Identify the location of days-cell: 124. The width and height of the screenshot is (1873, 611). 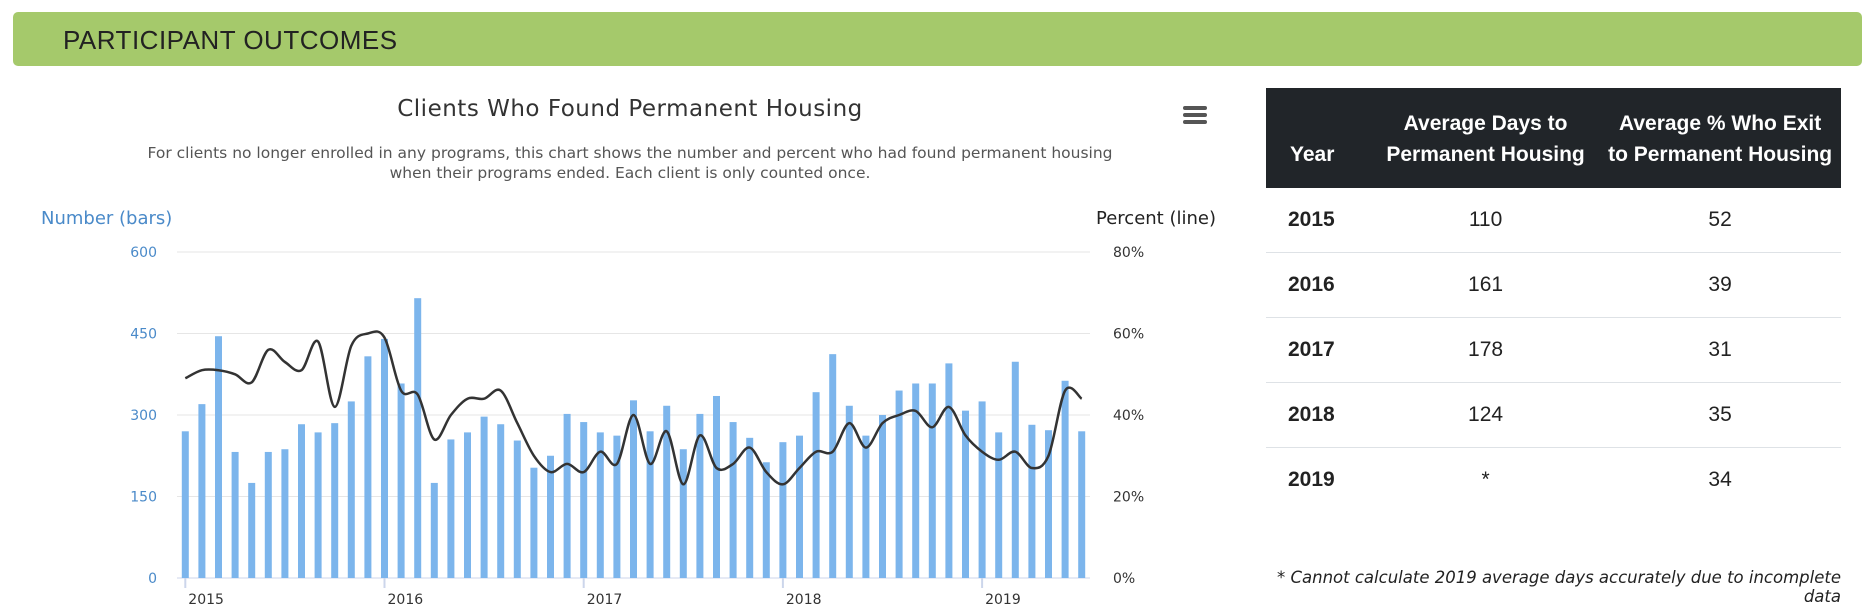
(1485, 415).